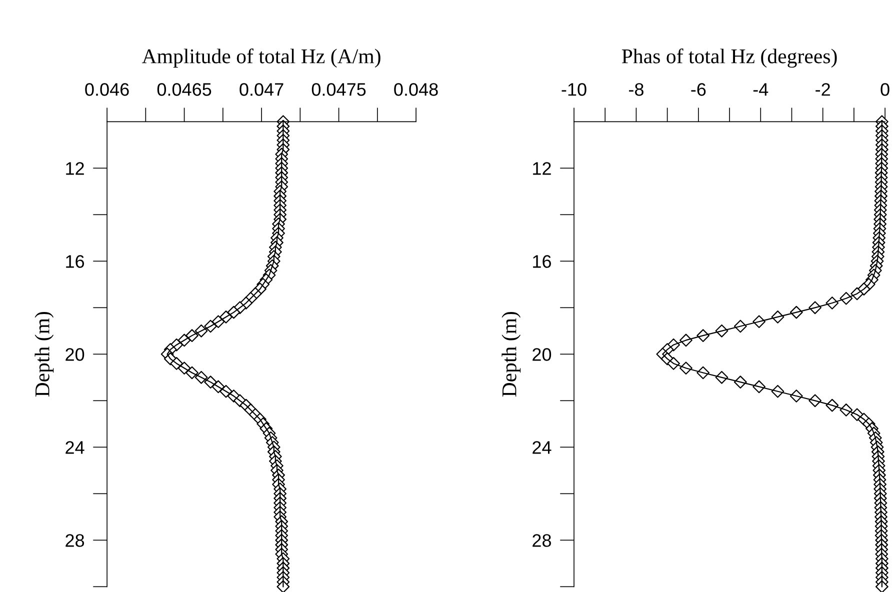  I want to click on x-tick-label: 0.046, so click(107, 89).